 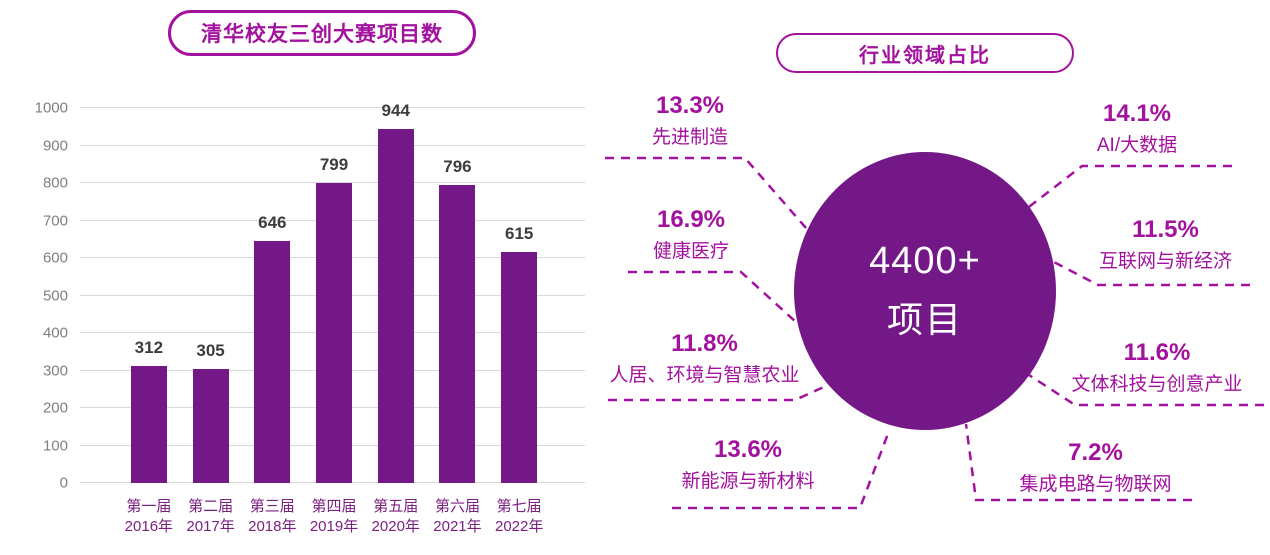 I want to click on bar-slot: 944 第五届 2020年, so click(x=396, y=318).